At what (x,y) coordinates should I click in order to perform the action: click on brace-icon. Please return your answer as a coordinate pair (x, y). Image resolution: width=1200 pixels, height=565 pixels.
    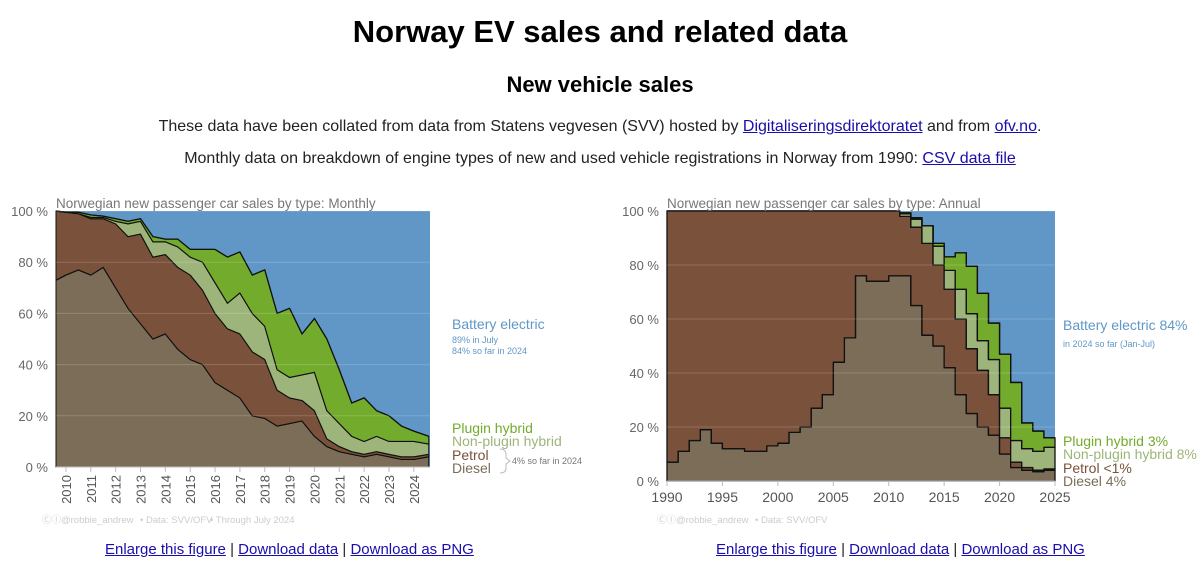
    Looking at the image, I should click on (505, 461).